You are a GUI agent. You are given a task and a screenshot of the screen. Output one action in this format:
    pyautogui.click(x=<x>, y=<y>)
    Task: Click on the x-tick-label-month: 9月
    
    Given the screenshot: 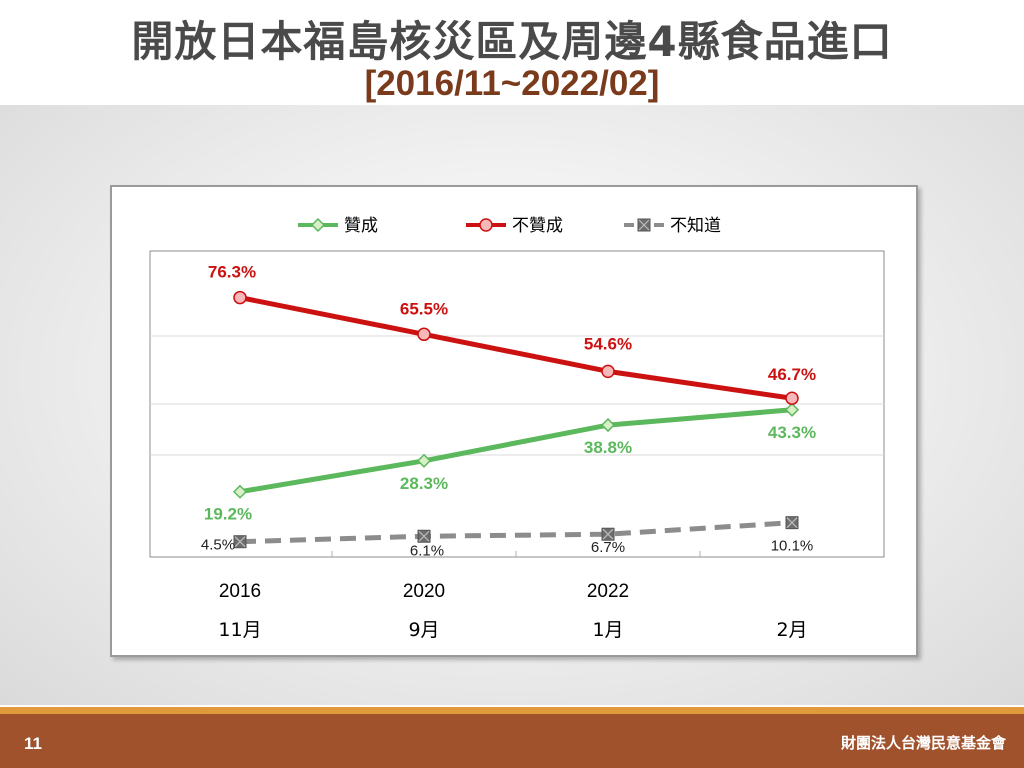 What is the action you would take?
    pyautogui.click(x=423, y=630)
    